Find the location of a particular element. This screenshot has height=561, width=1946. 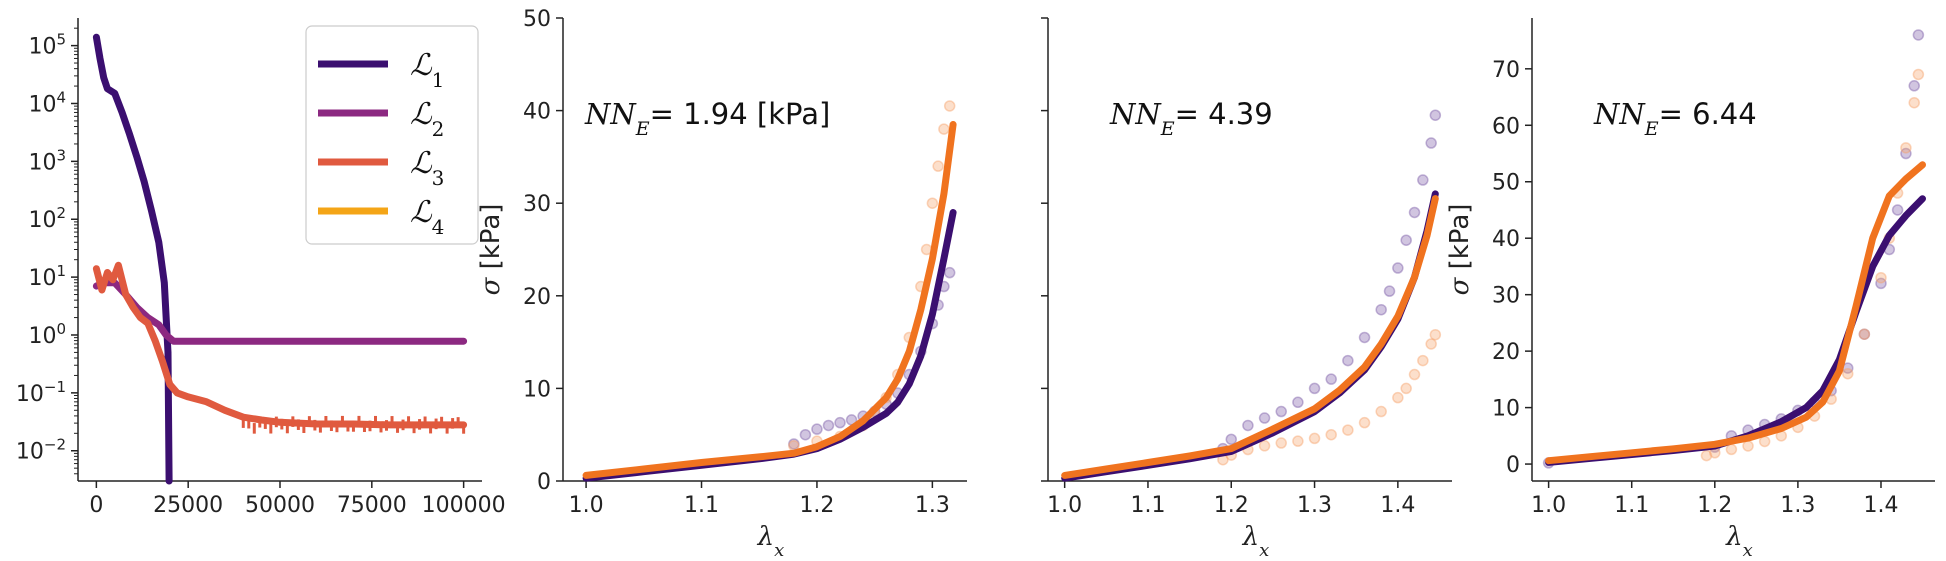

y-tick-label: 40 is located at coordinates (537, 112).